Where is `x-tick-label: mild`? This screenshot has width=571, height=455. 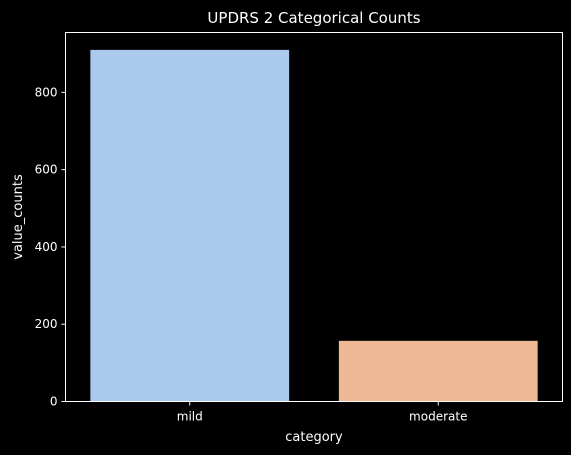
x-tick-label: mild is located at coordinates (190, 417).